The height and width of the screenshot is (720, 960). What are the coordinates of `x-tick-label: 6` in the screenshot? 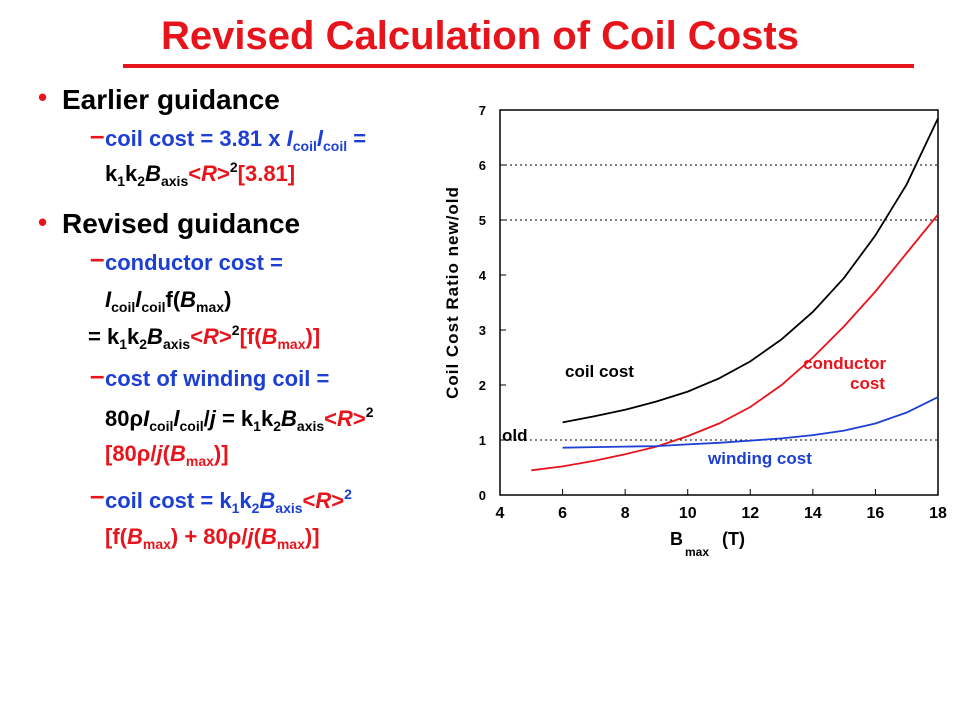 It's located at (562, 513).